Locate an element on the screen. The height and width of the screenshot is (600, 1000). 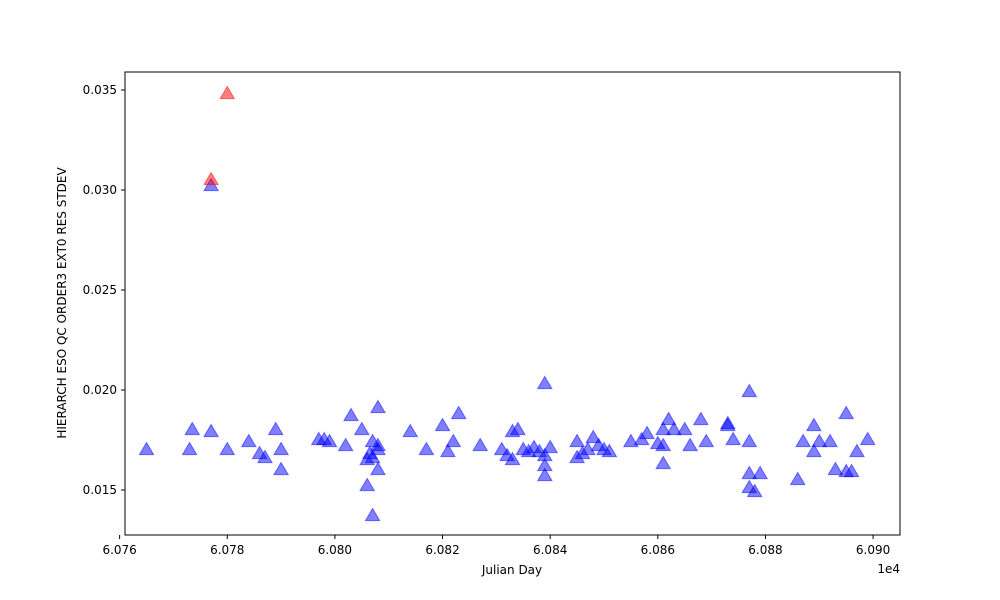
x-tick-label: 6.078 is located at coordinates (227, 550).